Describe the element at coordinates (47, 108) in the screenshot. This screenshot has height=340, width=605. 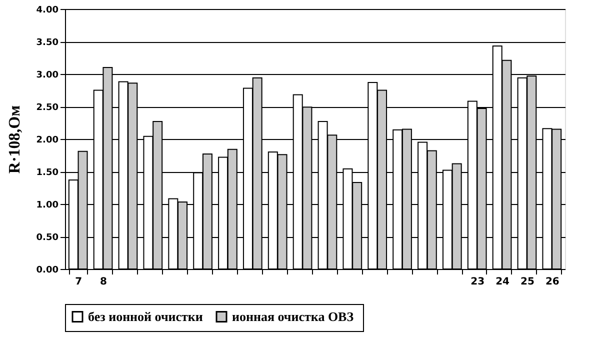
I see `y-tick-label: 2.50` at that location.